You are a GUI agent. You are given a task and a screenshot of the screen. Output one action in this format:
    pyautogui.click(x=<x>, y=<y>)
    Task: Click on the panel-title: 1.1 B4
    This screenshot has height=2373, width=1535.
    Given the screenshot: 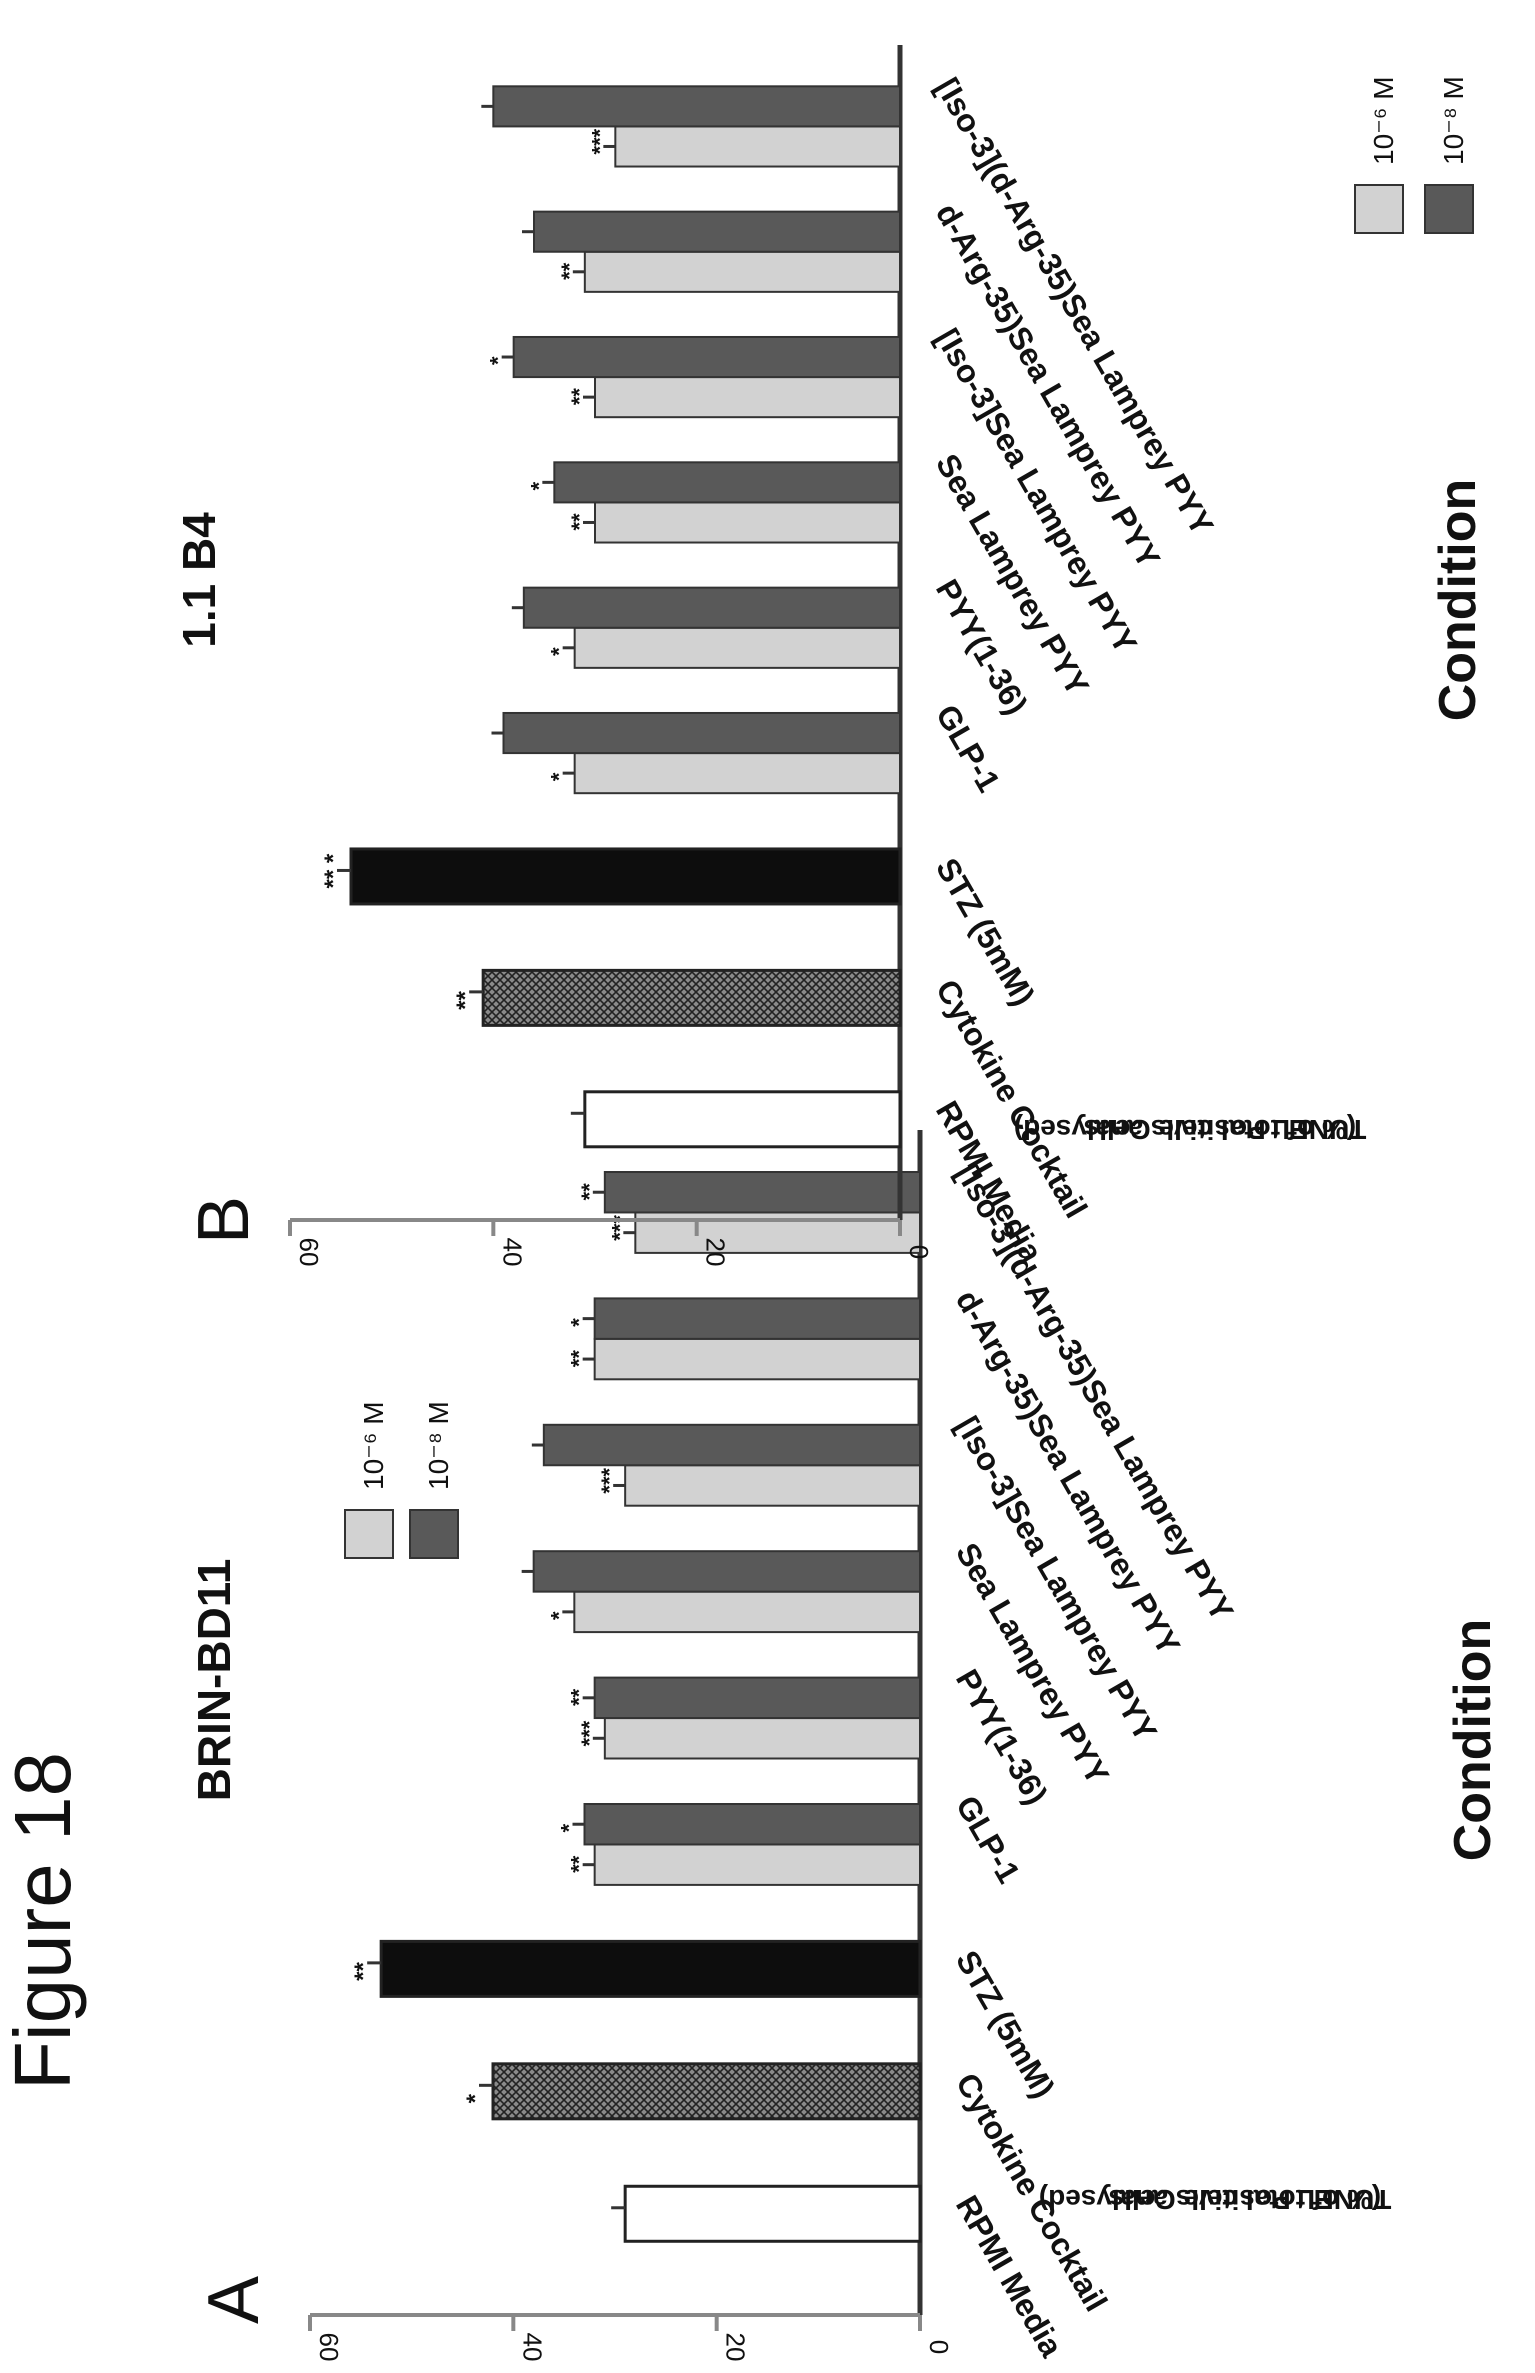 What is the action you would take?
    pyautogui.click(x=199, y=580)
    